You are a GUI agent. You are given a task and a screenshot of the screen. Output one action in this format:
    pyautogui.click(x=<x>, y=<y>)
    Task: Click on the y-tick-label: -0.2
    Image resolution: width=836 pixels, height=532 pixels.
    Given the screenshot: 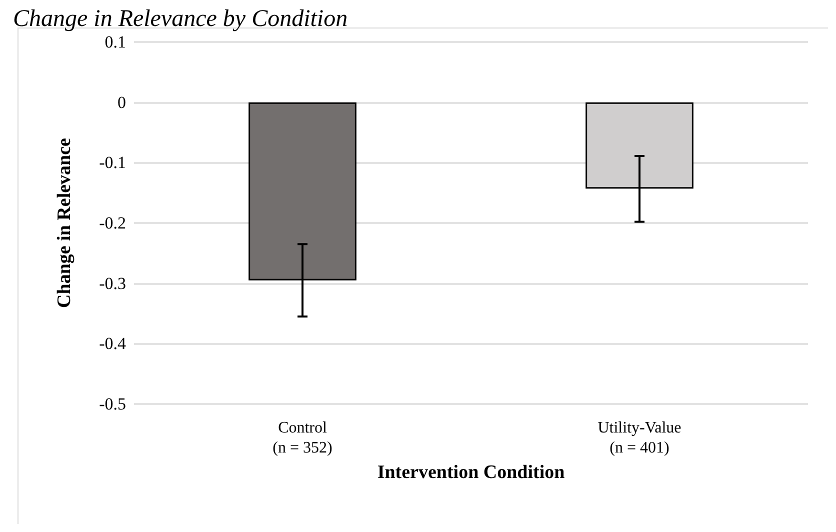 What is the action you would take?
    pyautogui.click(x=112, y=223)
    